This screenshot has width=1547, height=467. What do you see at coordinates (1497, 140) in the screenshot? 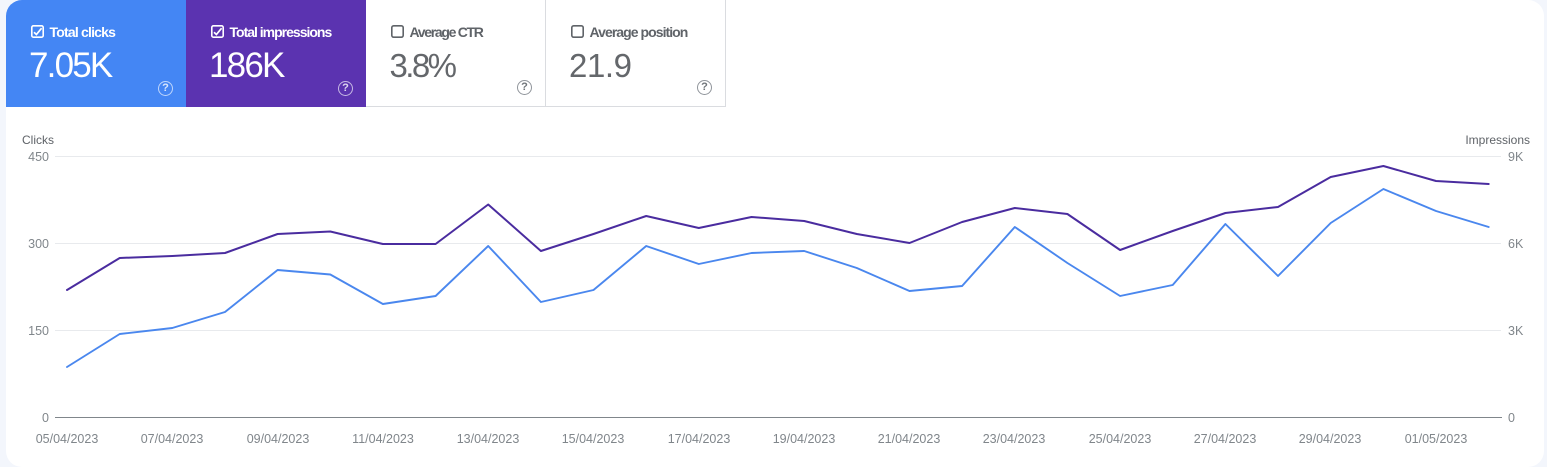
I see `svg-text: Impressions` at bounding box center [1497, 140].